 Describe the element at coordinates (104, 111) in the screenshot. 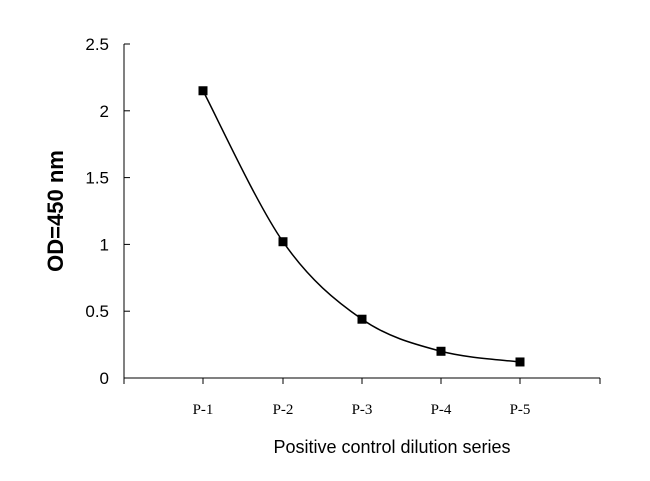

I see `y-tick-label: 2` at that location.